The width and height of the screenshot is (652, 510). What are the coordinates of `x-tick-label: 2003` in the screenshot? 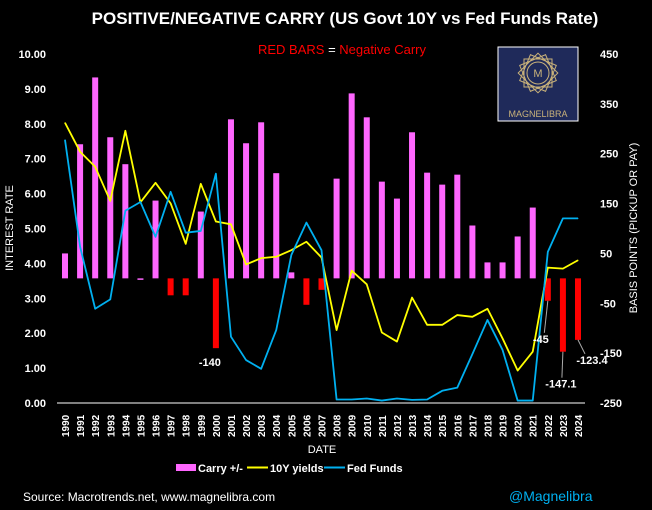 It's located at (262, 425).